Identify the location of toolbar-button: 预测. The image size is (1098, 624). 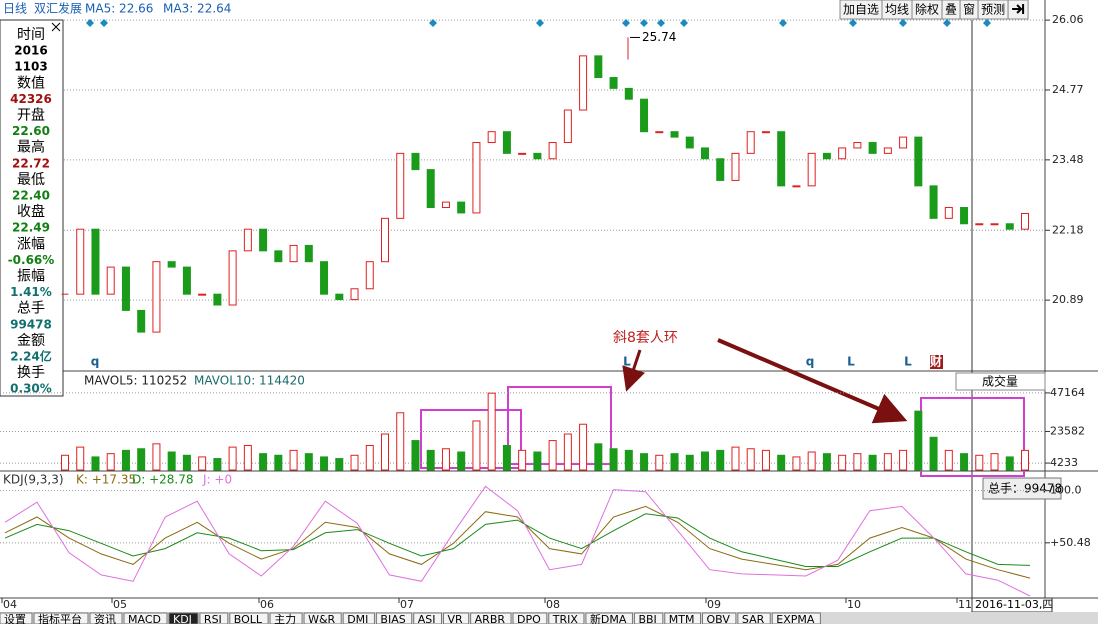
(993, 10).